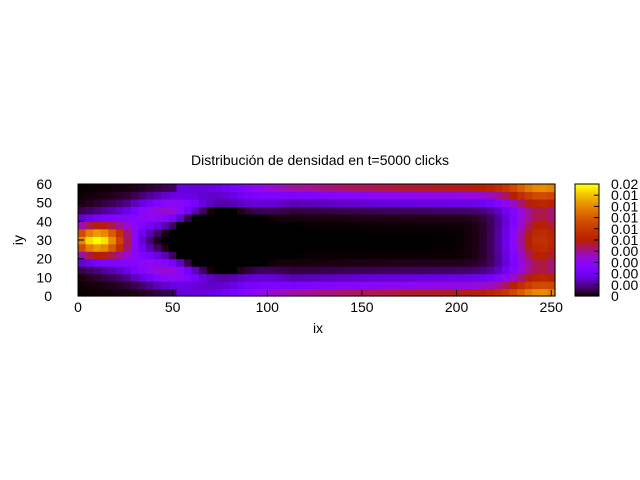 This screenshot has height=480, width=640. Describe the element at coordinates (44, 203) in the screenshot. I see `y-tick-label: 50` at that location.